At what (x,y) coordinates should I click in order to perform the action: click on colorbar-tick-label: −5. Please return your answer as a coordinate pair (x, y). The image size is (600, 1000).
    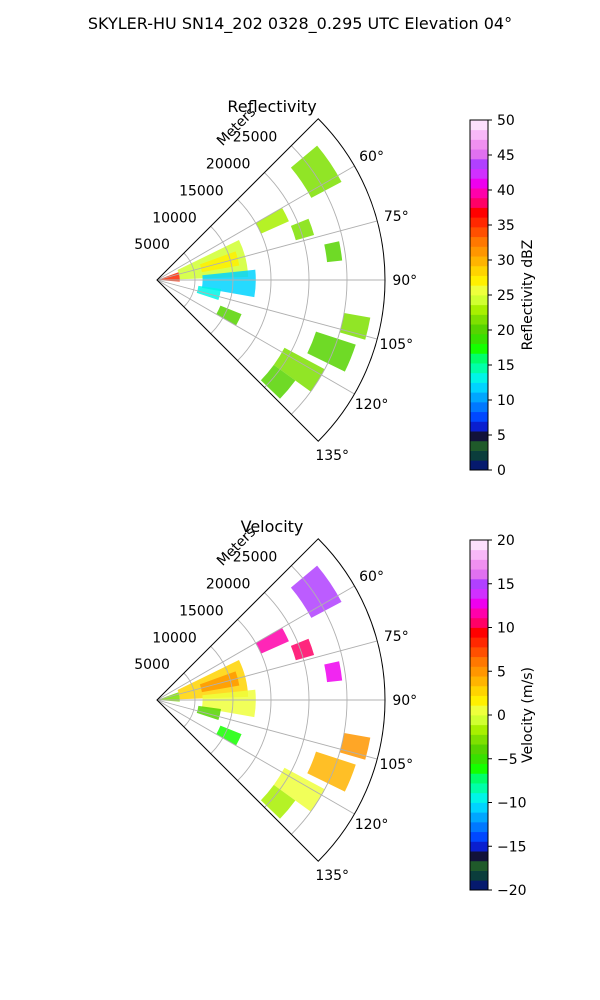
    Looking at the image, I should click on (507, 760).